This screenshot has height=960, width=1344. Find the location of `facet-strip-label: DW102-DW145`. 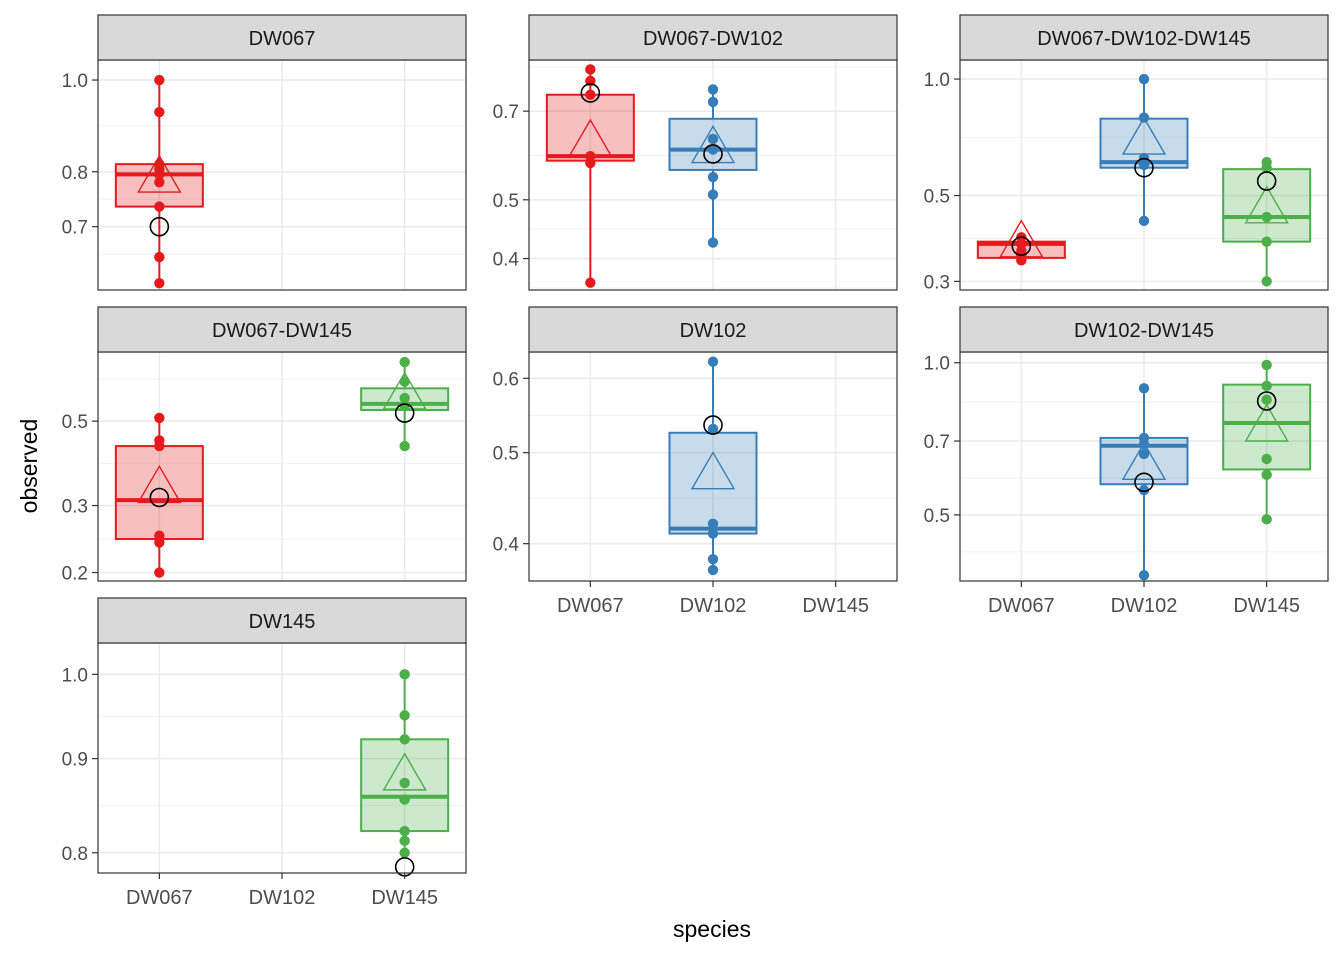

facet-strip-label: DW102-DW145 is located at coordinates (1144, 331).